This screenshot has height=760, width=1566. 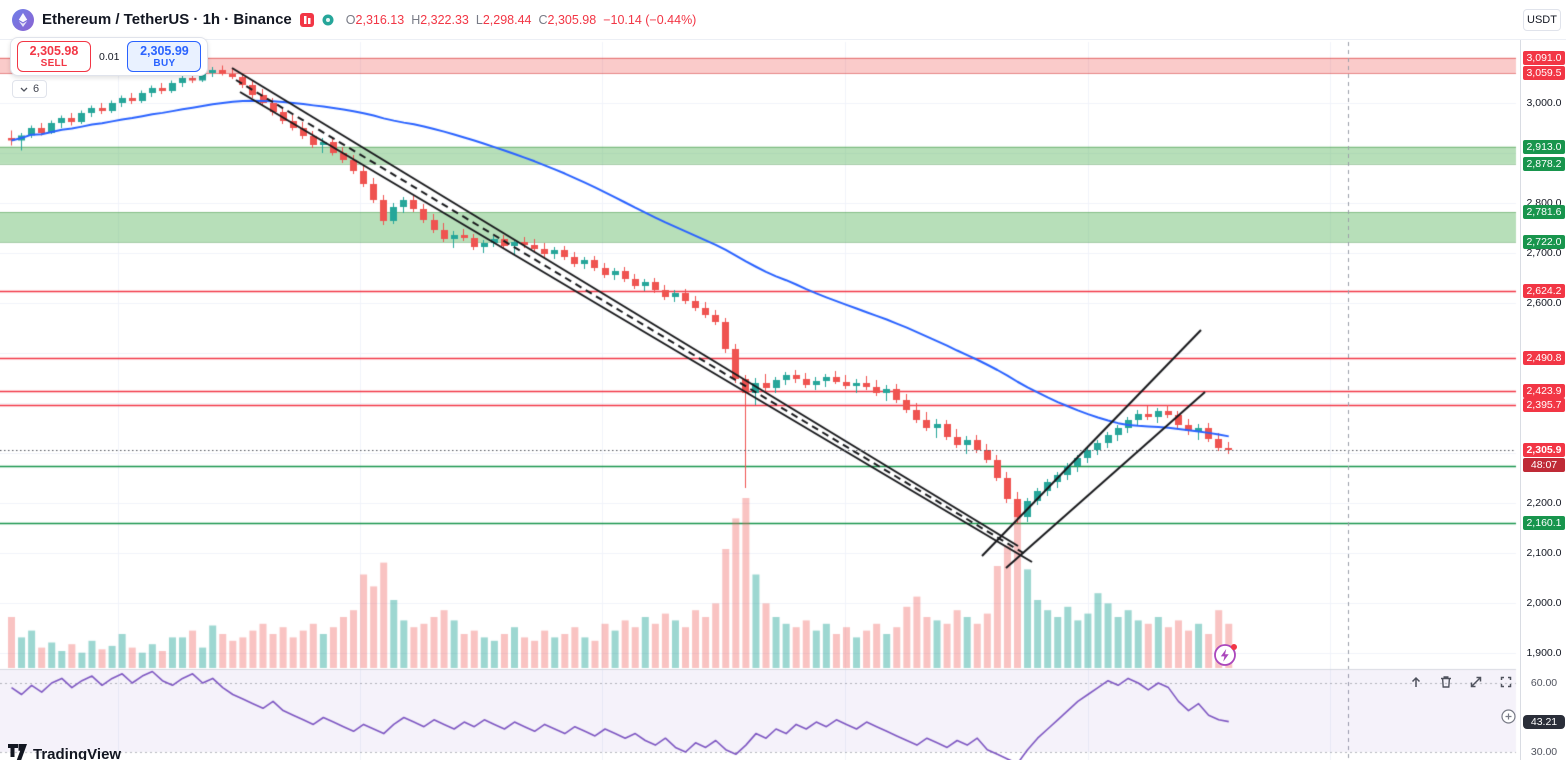 I want to click on tradingview-logo: TradingView, so click(x=64, y=752).